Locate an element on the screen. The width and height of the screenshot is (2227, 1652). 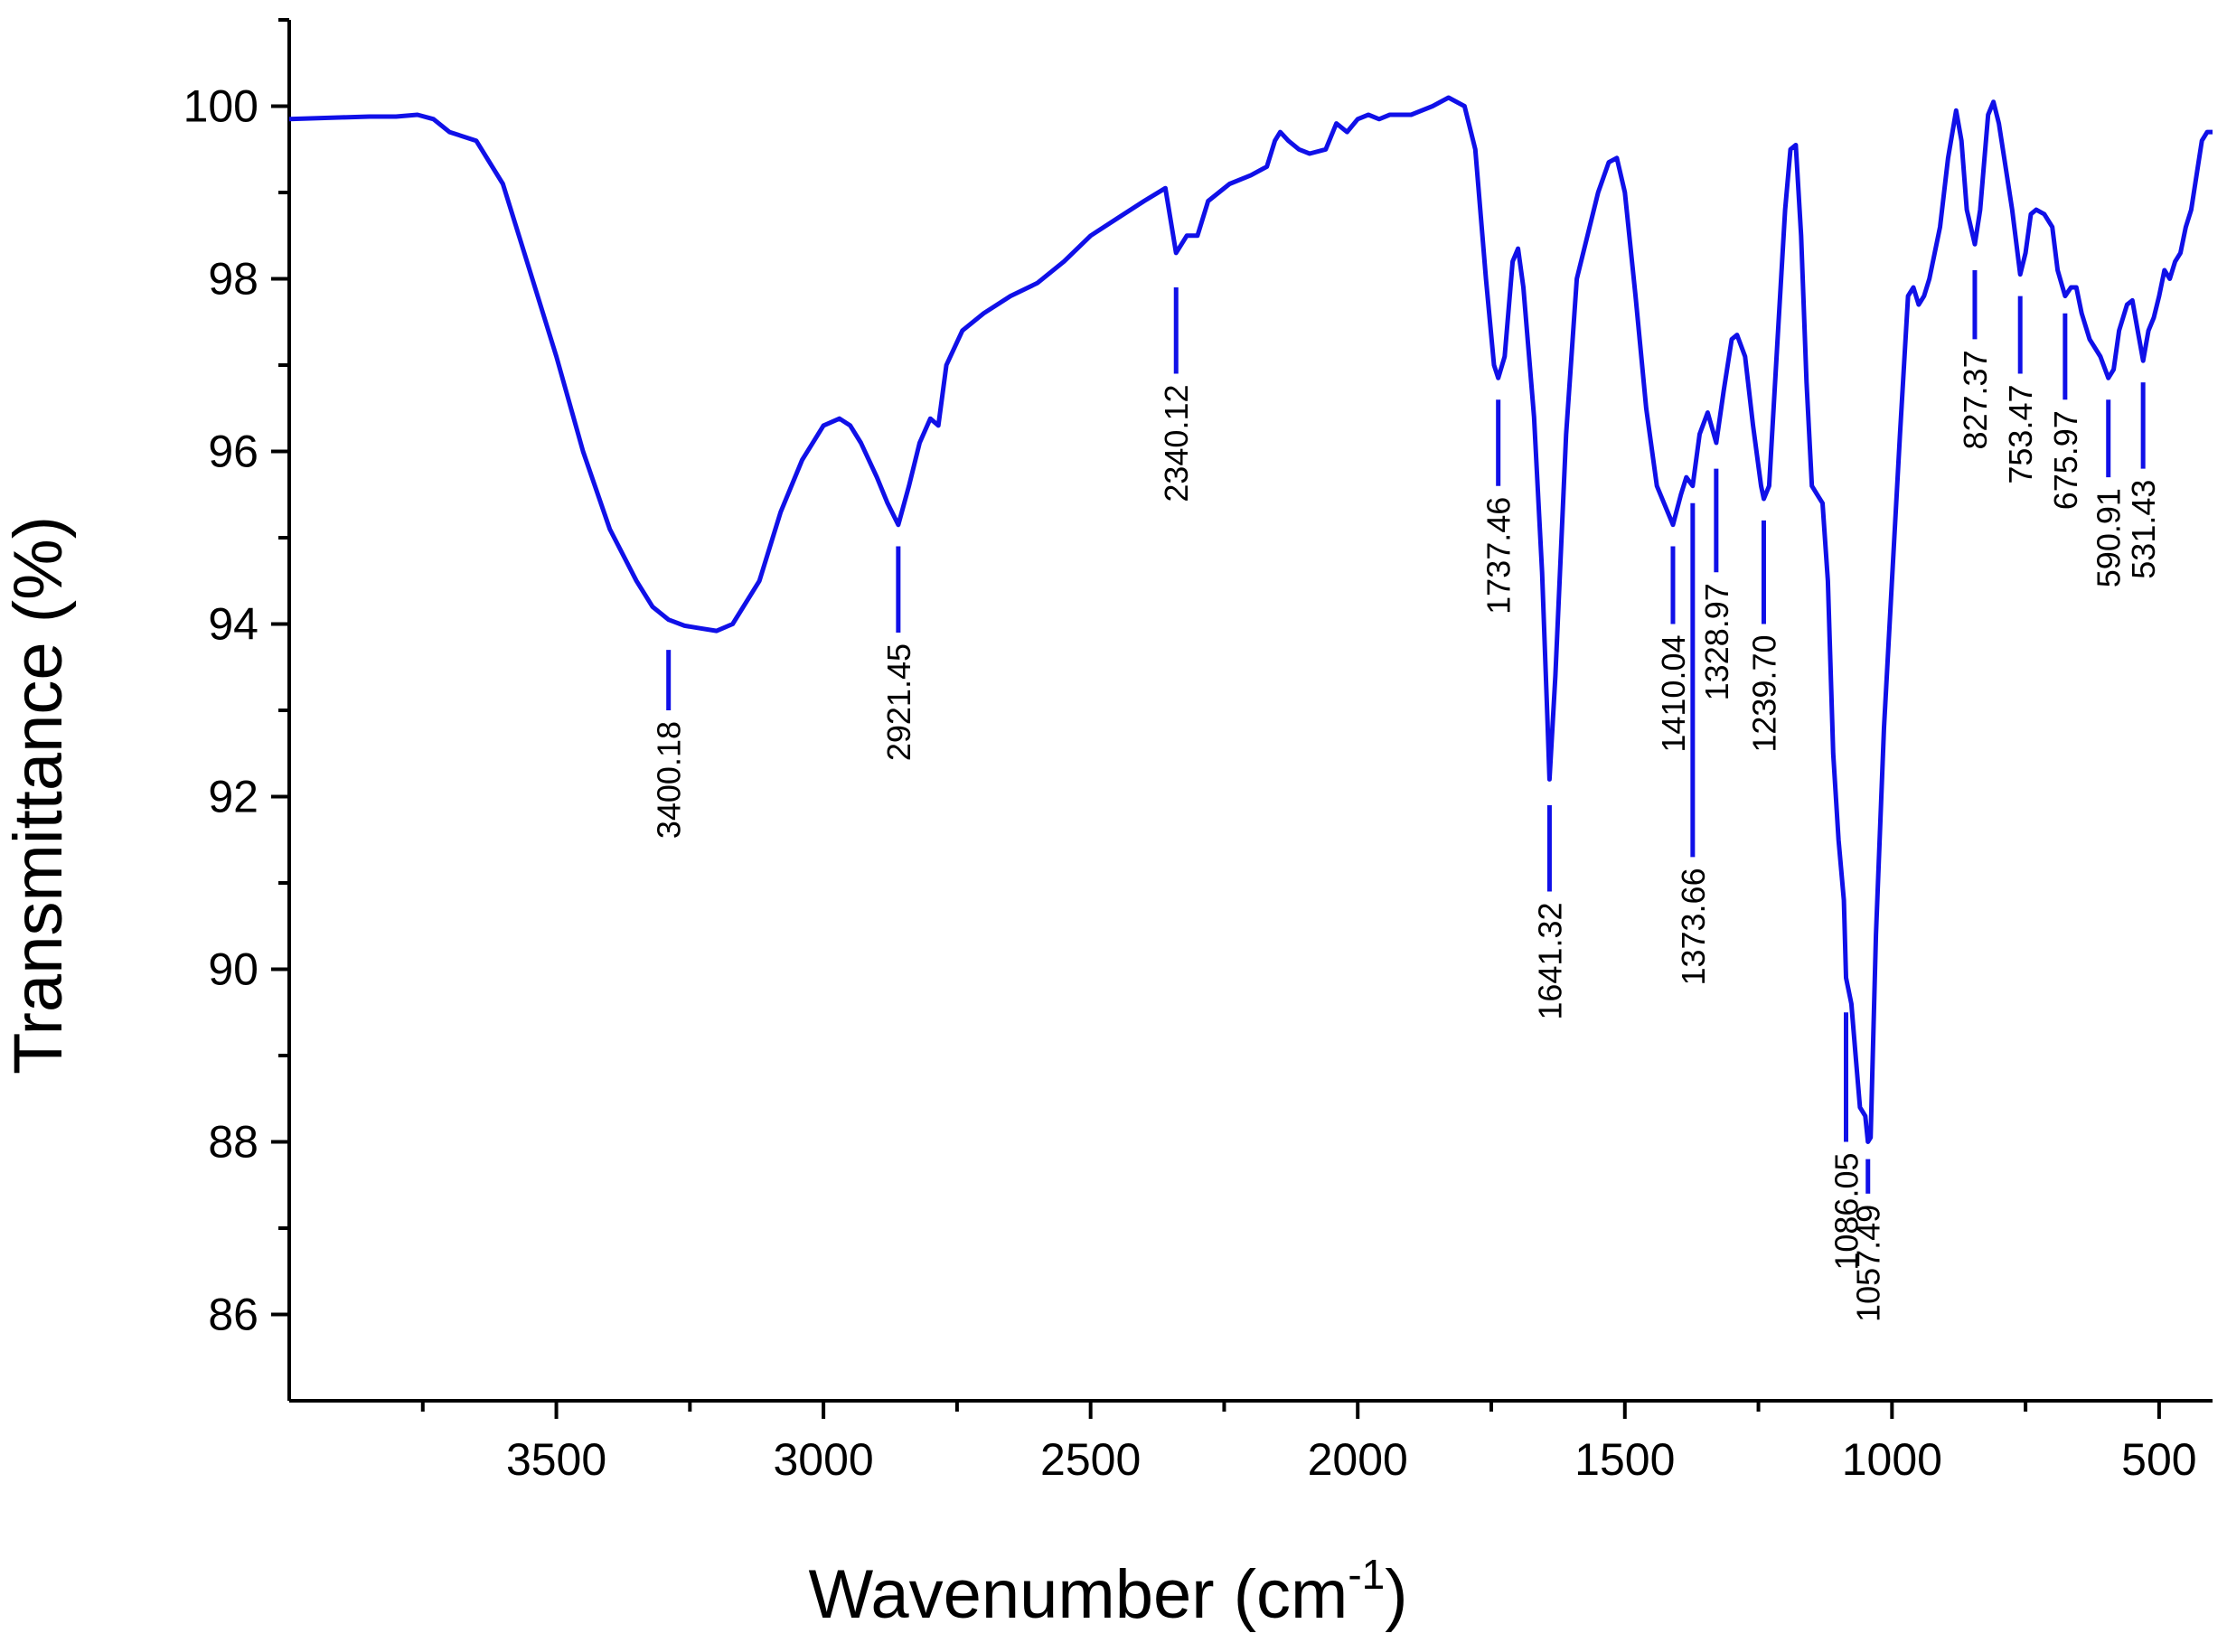
y-tick-label: 90 is located at coordinates (233, 970).